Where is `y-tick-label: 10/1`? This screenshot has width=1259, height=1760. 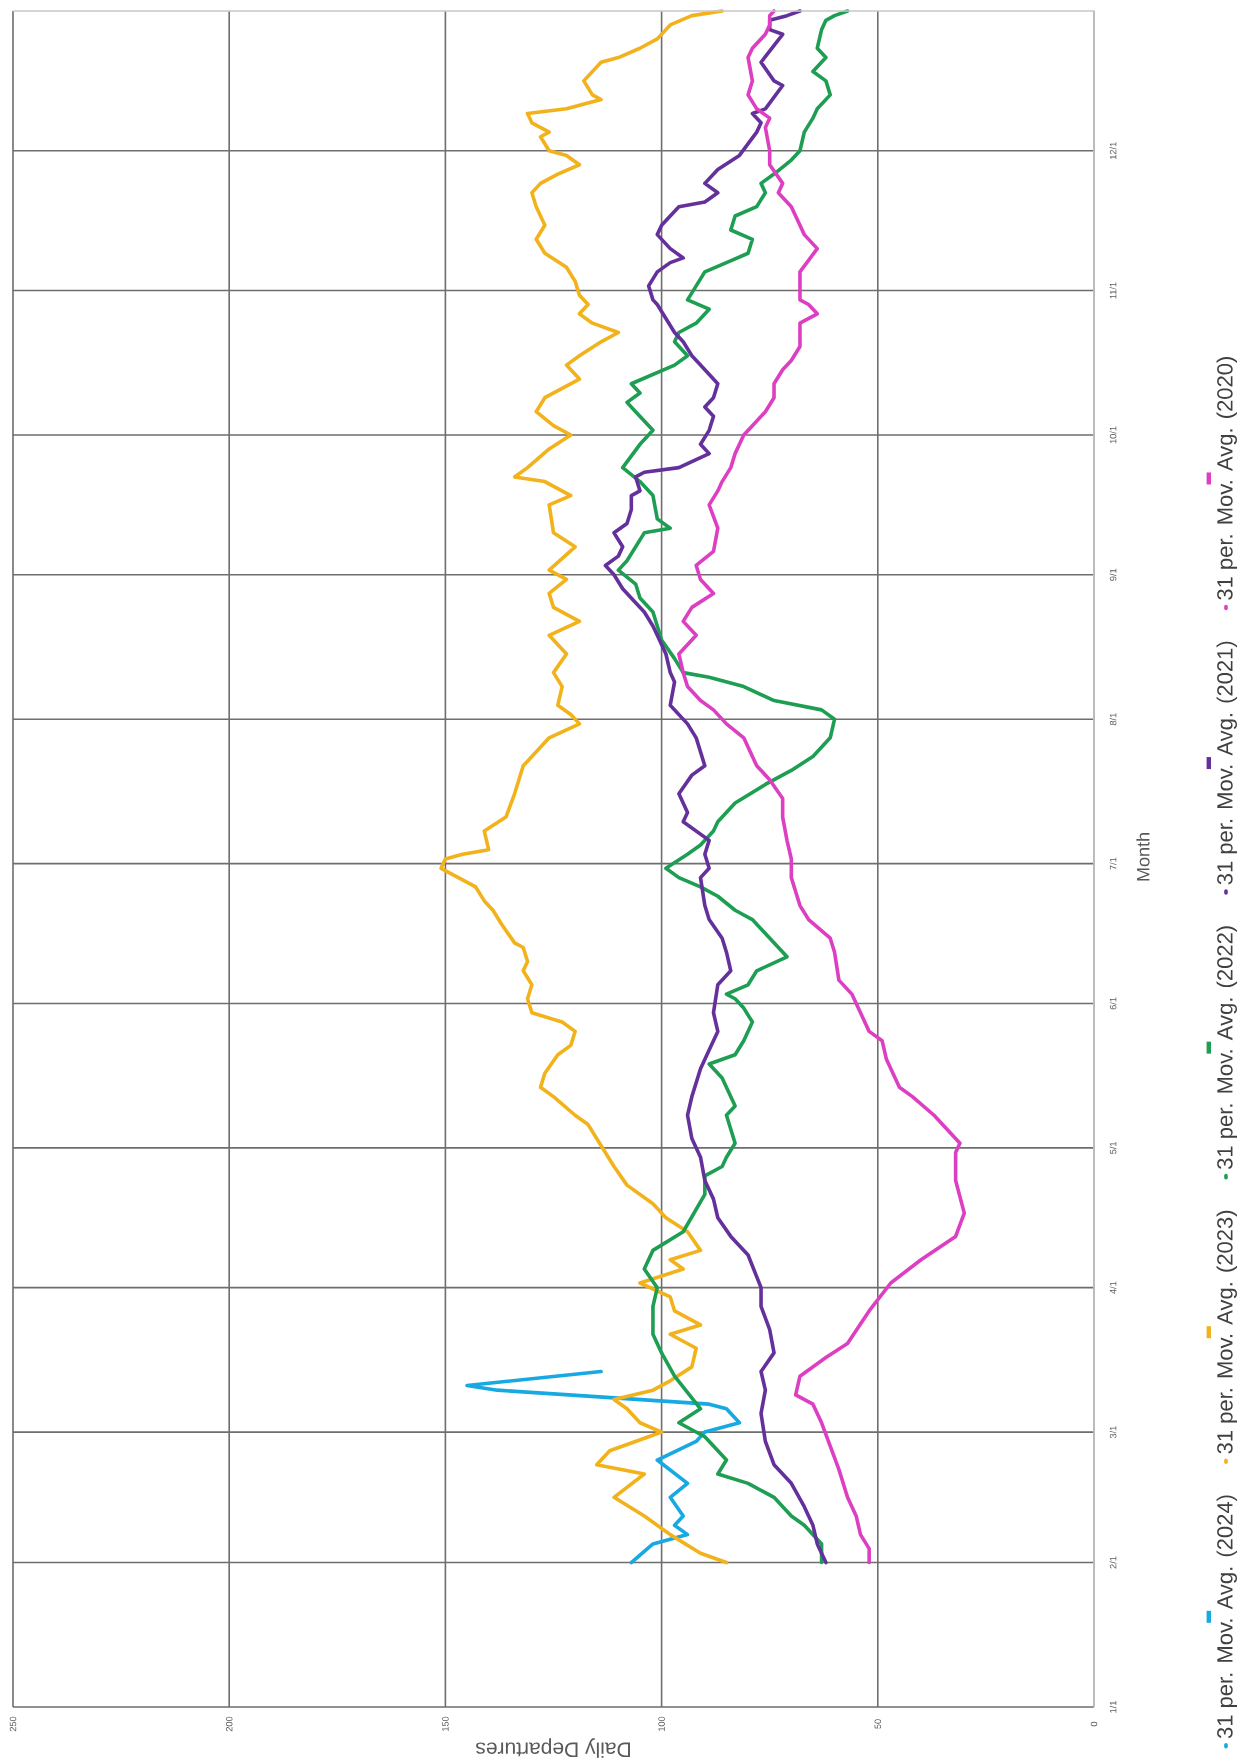
y-tick-label: 10/1 is located at coordinates (1113, 435).